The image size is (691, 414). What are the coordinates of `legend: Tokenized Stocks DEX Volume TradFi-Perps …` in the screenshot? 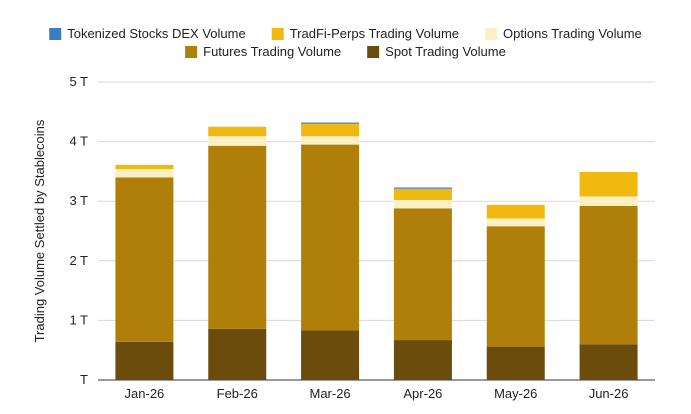 It's located at (345, 42).